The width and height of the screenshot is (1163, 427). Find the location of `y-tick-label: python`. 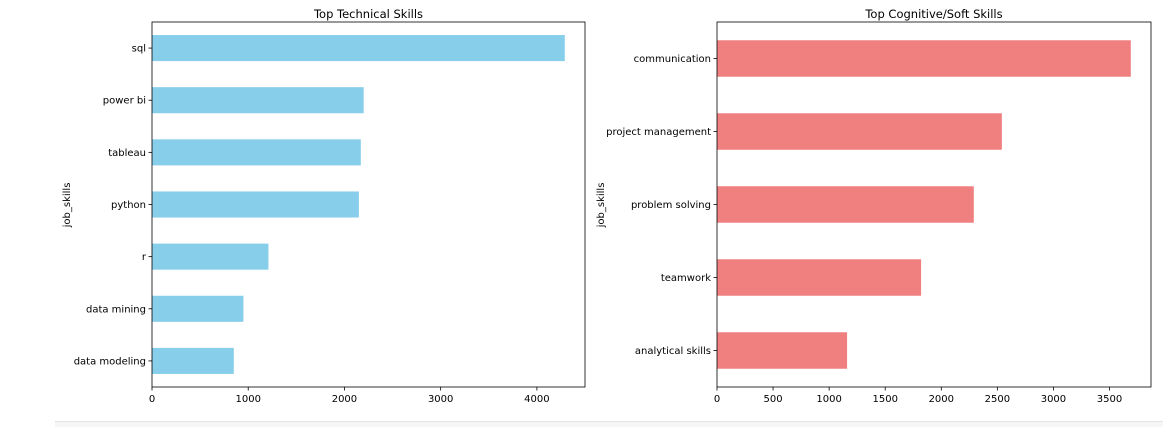

y-tick-label: python is located at coordinates (128, 205).